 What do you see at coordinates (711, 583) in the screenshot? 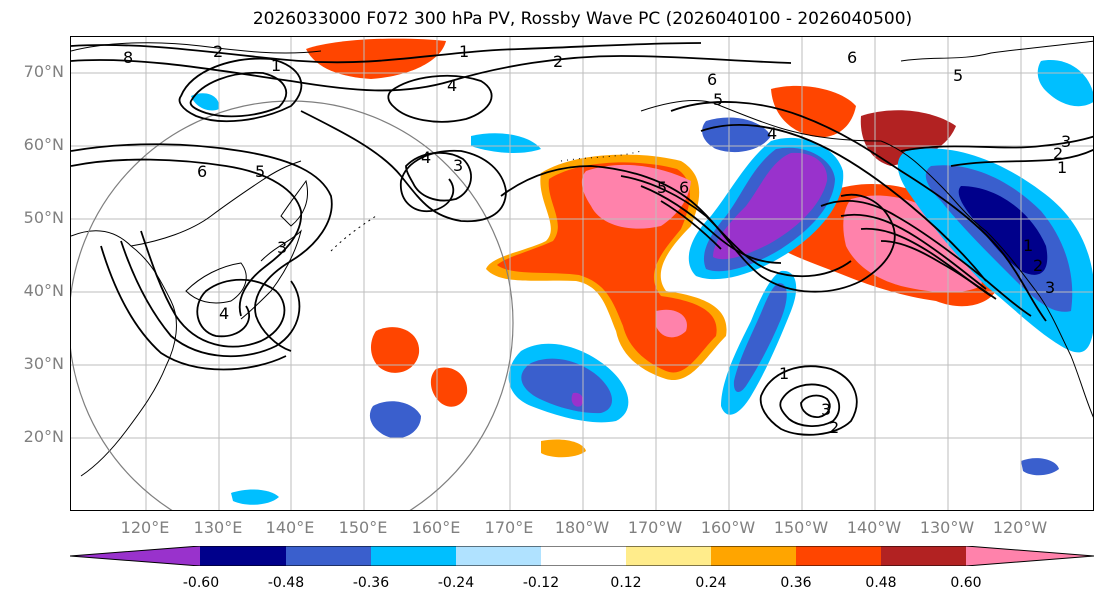
I see `colorbar-tick: 0.24` at bounding box center [711, 583].